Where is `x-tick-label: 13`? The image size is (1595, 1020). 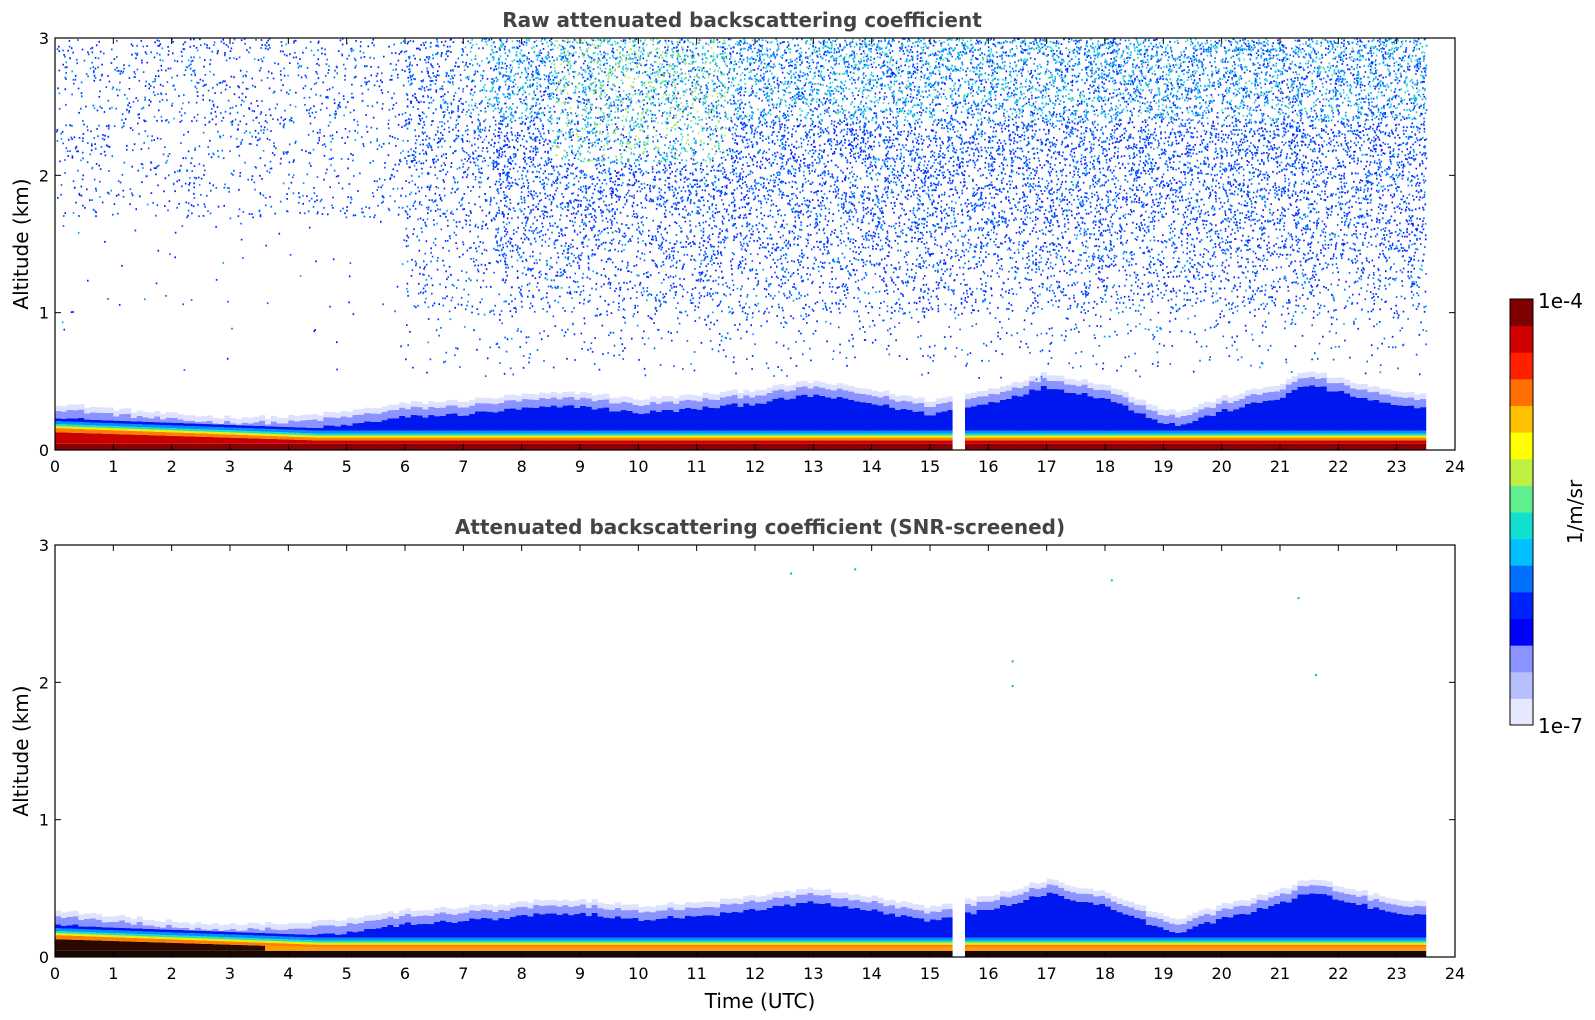 x-tick-label: 13 is located at coordinates (813, 973).